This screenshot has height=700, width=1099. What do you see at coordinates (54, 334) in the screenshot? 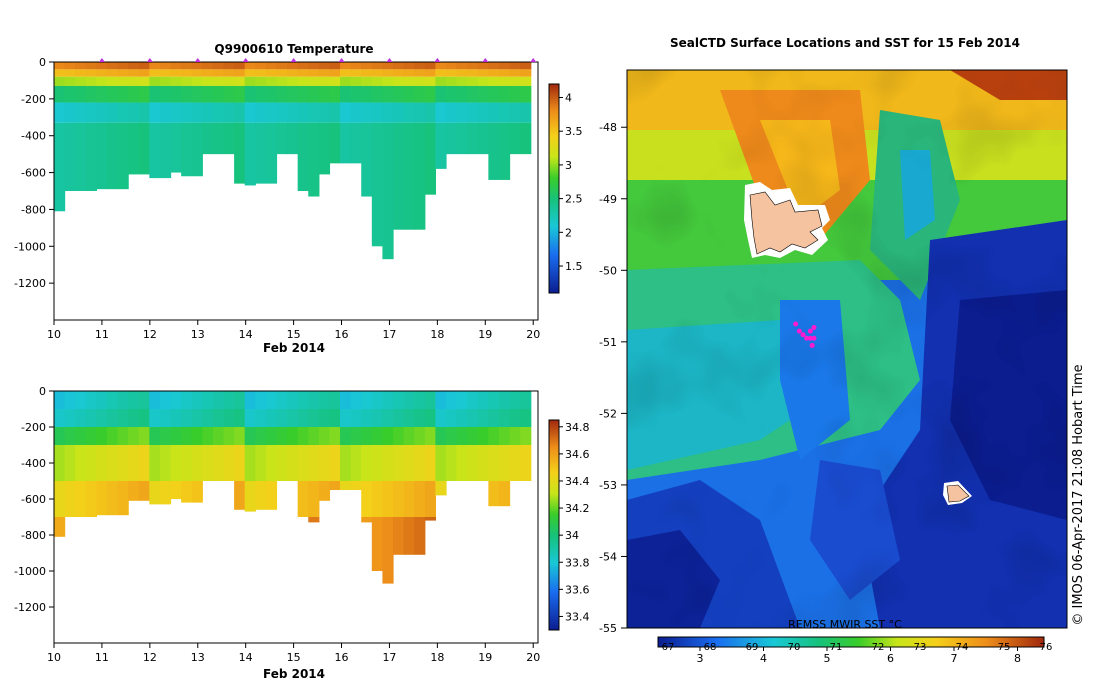
I see `x-tick-label: 10` at bounding box center [54, 334].